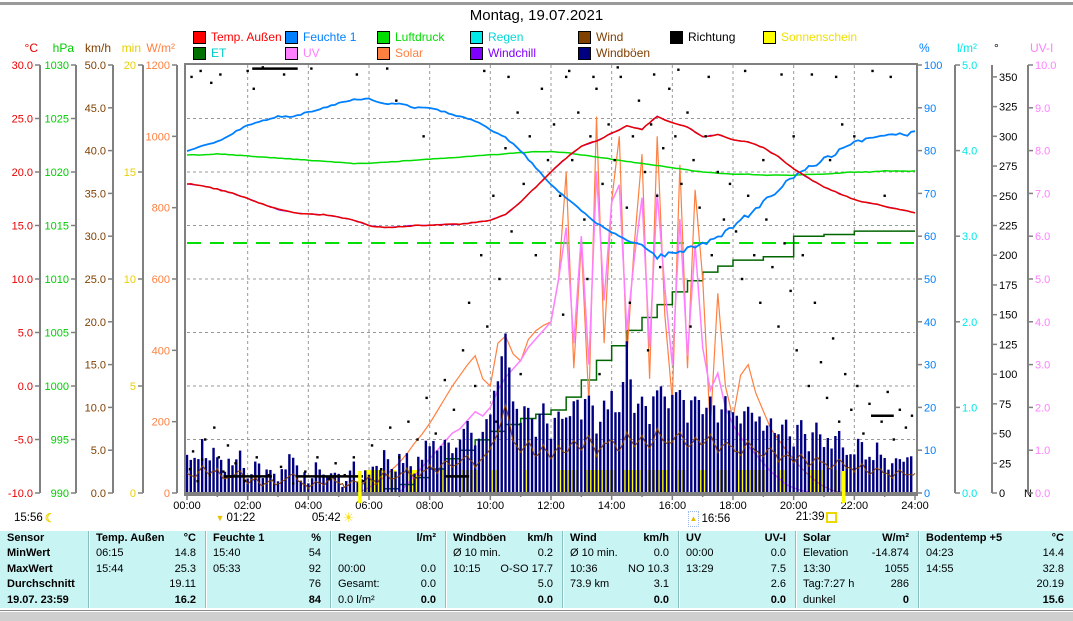 The height and width of the screenshot is (621, 1073). I want to click on row-label: Durchschnitt, so click(41, 584).